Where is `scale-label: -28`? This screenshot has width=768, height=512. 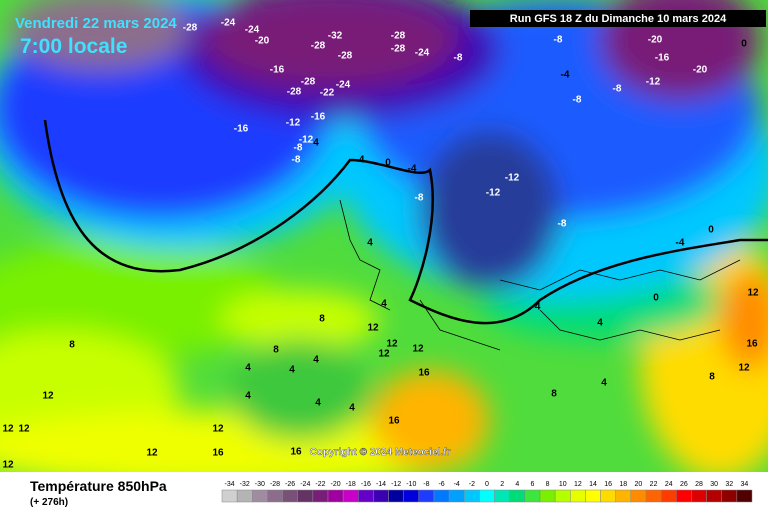 scale-label: -28 is located at coordinates (275, 484).